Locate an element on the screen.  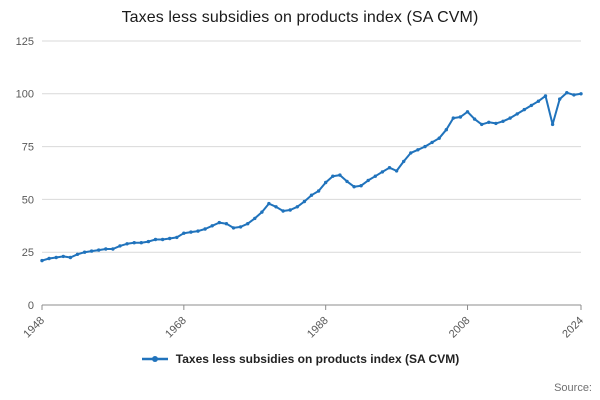
svg-text: 75 is located at coordinates (28, 147).